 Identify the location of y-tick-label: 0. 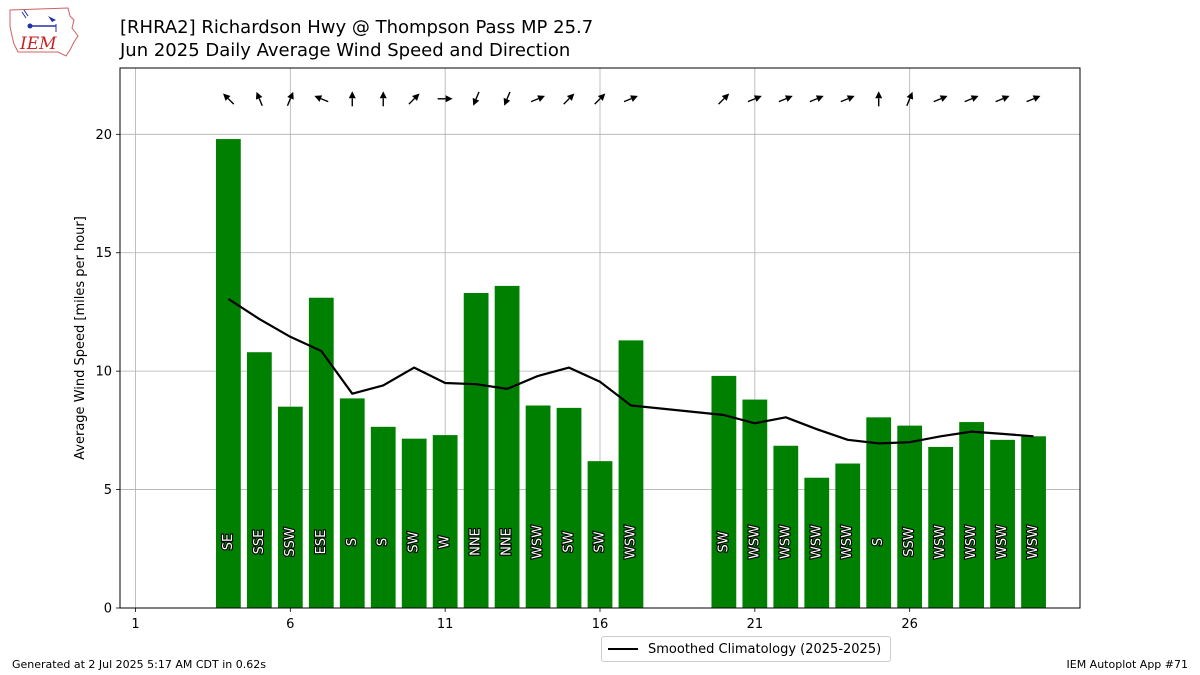
(108, 609).